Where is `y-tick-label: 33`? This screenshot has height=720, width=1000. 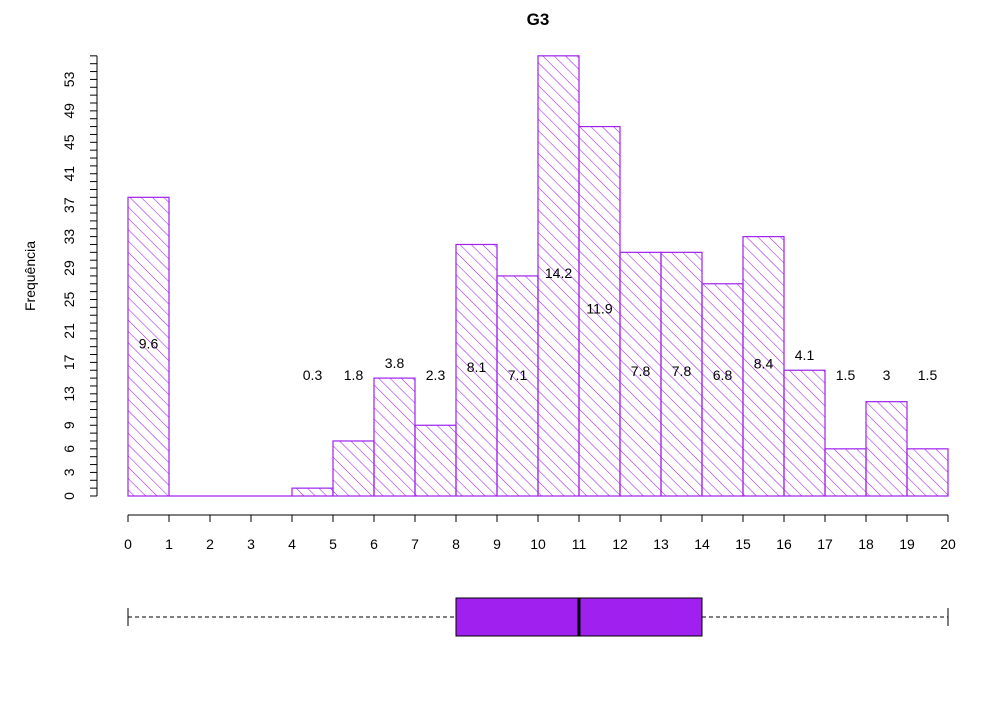
y-tick-label: 33 is located at coordinates (69, 237).